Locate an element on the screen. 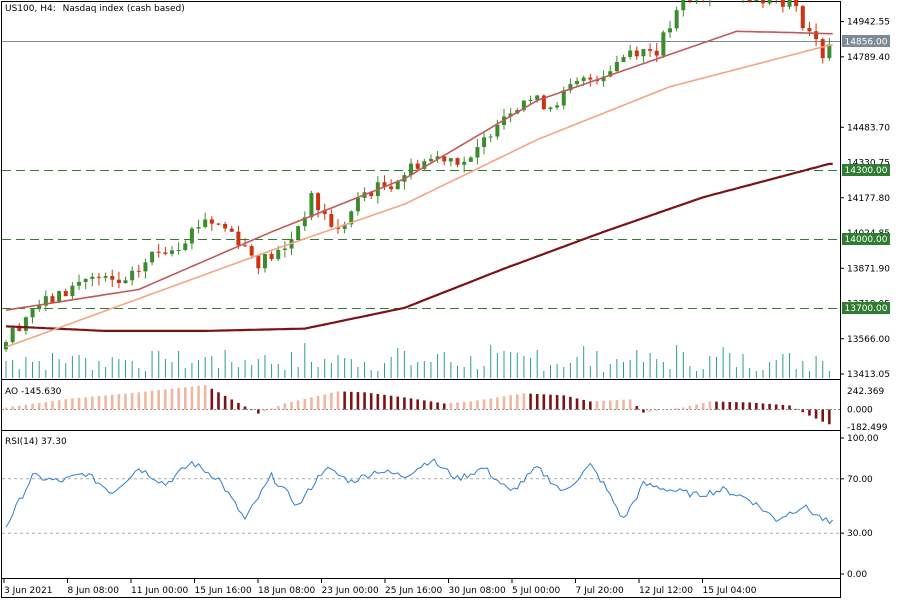  level-price-label: 14000.00 is located at coordinates (866, 240).